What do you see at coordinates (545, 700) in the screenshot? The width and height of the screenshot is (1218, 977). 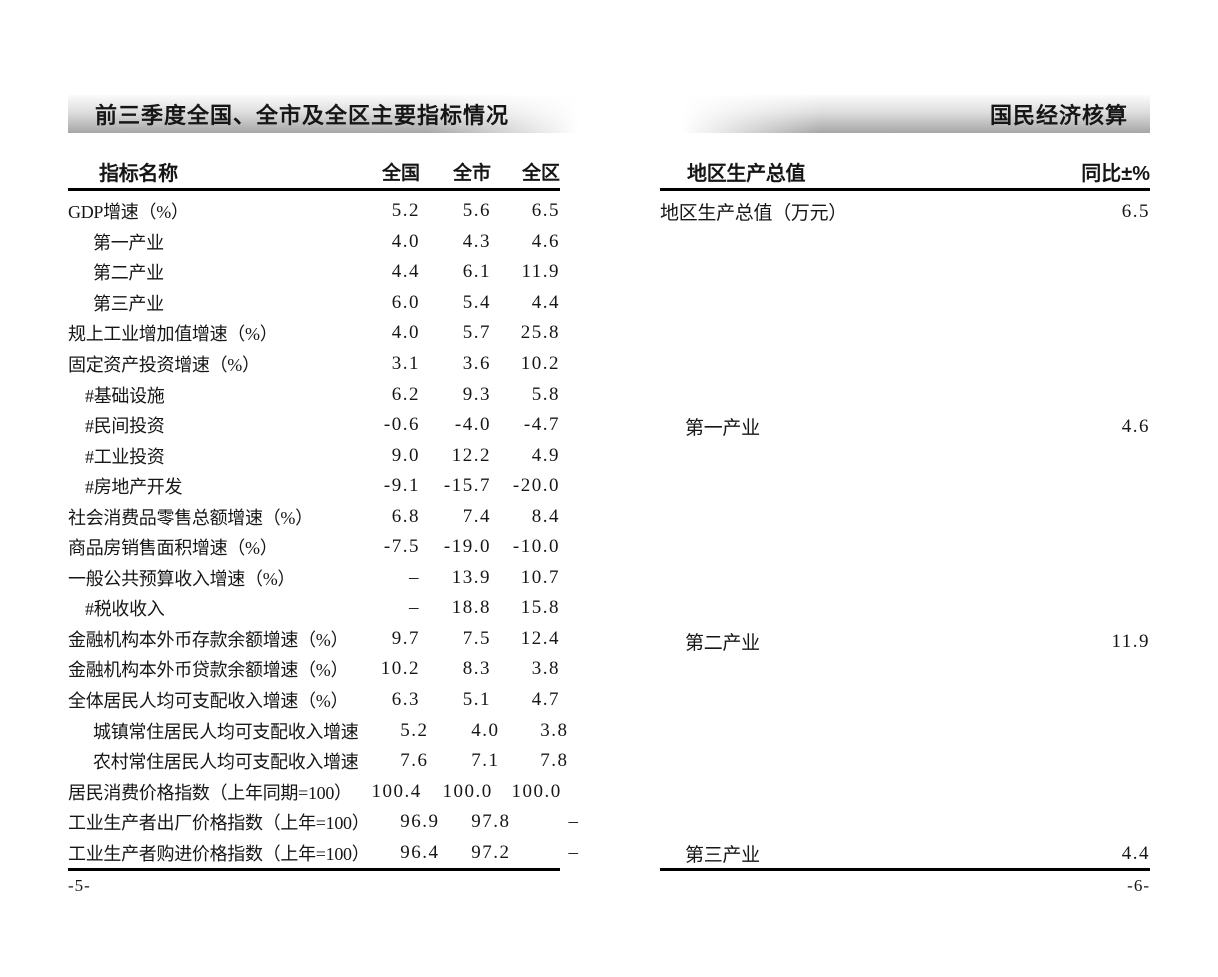 I see `indicator-value: 4.7` at bounding box center [545, 700].